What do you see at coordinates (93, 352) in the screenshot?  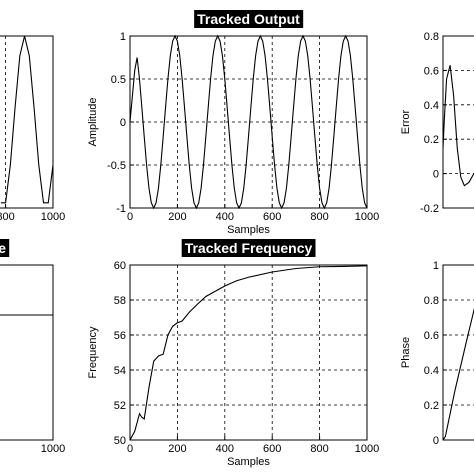 I see `y-axis-label: Frequency` at bounding box center [93, 352].